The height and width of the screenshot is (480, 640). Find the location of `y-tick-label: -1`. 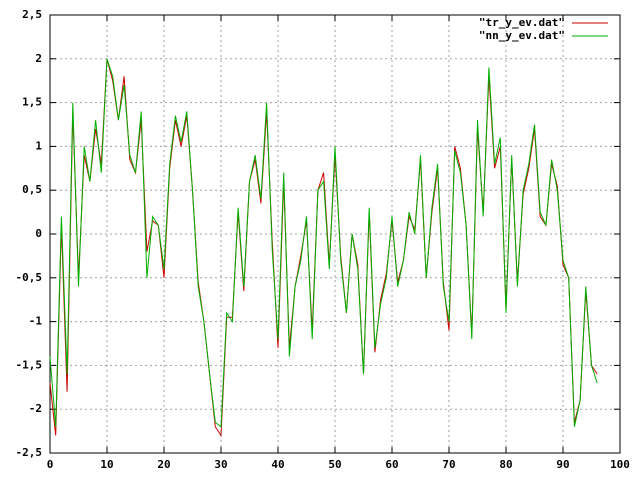

y-tick-label: -1 is located at coordinates (36, 321).